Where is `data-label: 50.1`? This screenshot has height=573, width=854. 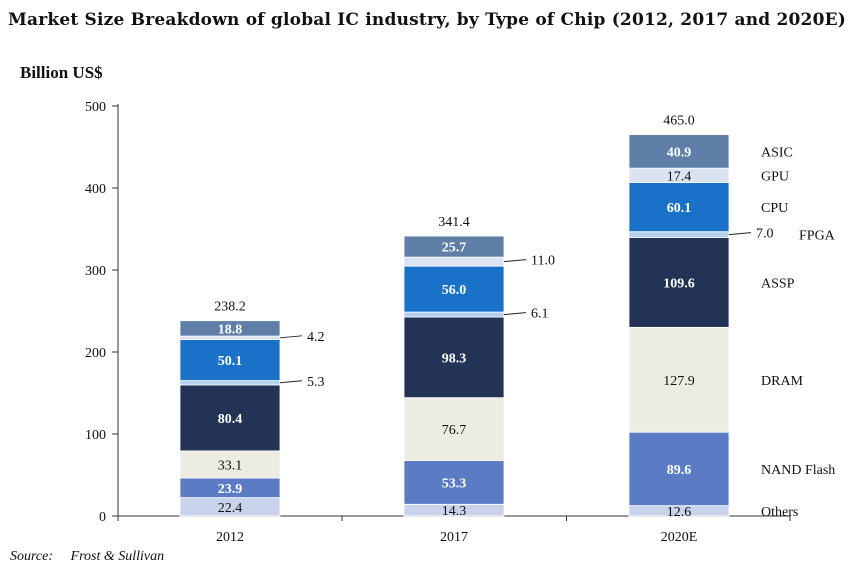
data-label: 50.1 is located at coordinates (230, 361).